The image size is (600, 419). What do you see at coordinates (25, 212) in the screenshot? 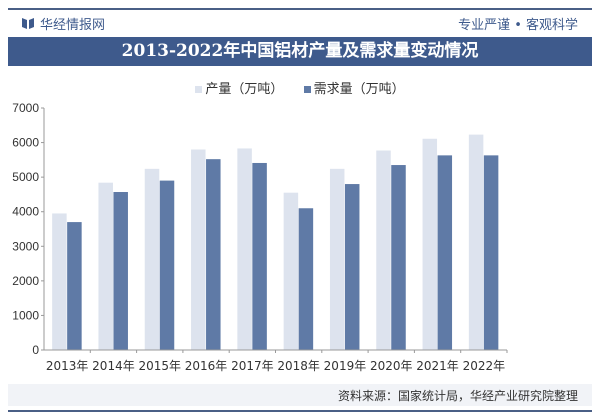
I see `y-tick-label: 4000` at bounding box center [25, 212].